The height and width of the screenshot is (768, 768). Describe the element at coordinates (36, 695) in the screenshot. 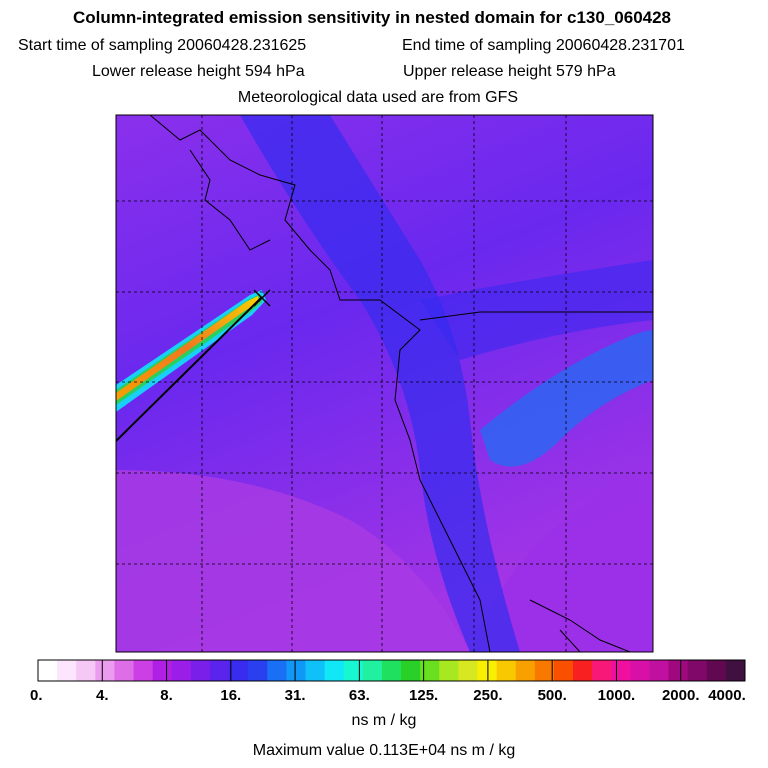

I see `colorbar-tick-label: 0.` at that location.